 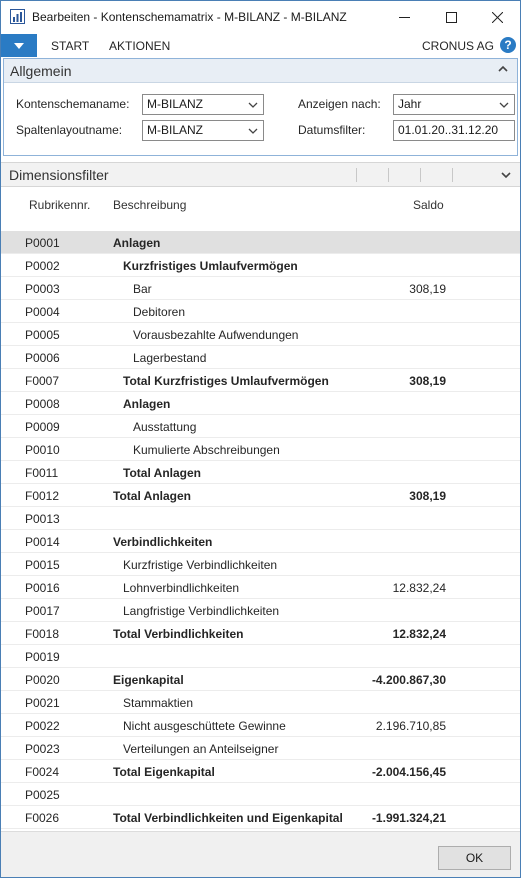 What do you see at coordinates (428, 205) in the screenshot?
I see `column-header-balance: Saldo` at bounding box center [428, 205].